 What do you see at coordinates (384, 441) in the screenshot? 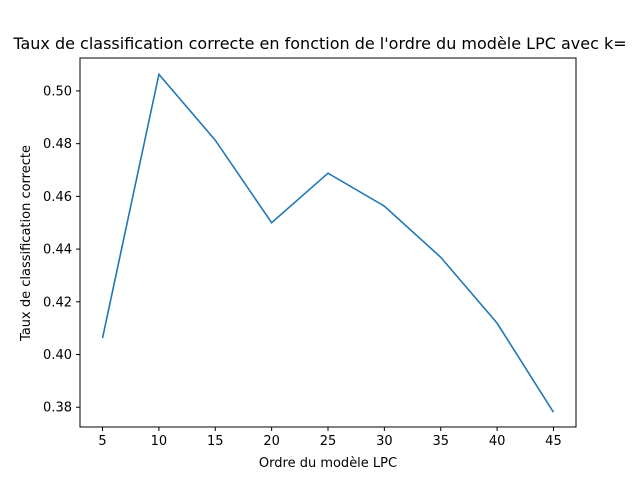
I see `x-tick-label: 30` at bounding box center [384, 441].